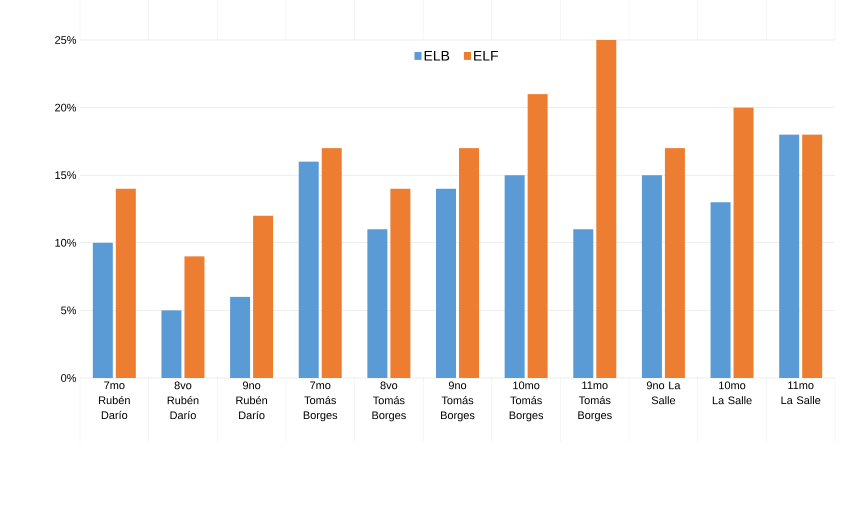 The height and width of the screenshot is (524, 850). Describe the element at coordinates (595, 402) in the screenshot. I see `x-tick-label: 11mo Tomás Borges` at that location.